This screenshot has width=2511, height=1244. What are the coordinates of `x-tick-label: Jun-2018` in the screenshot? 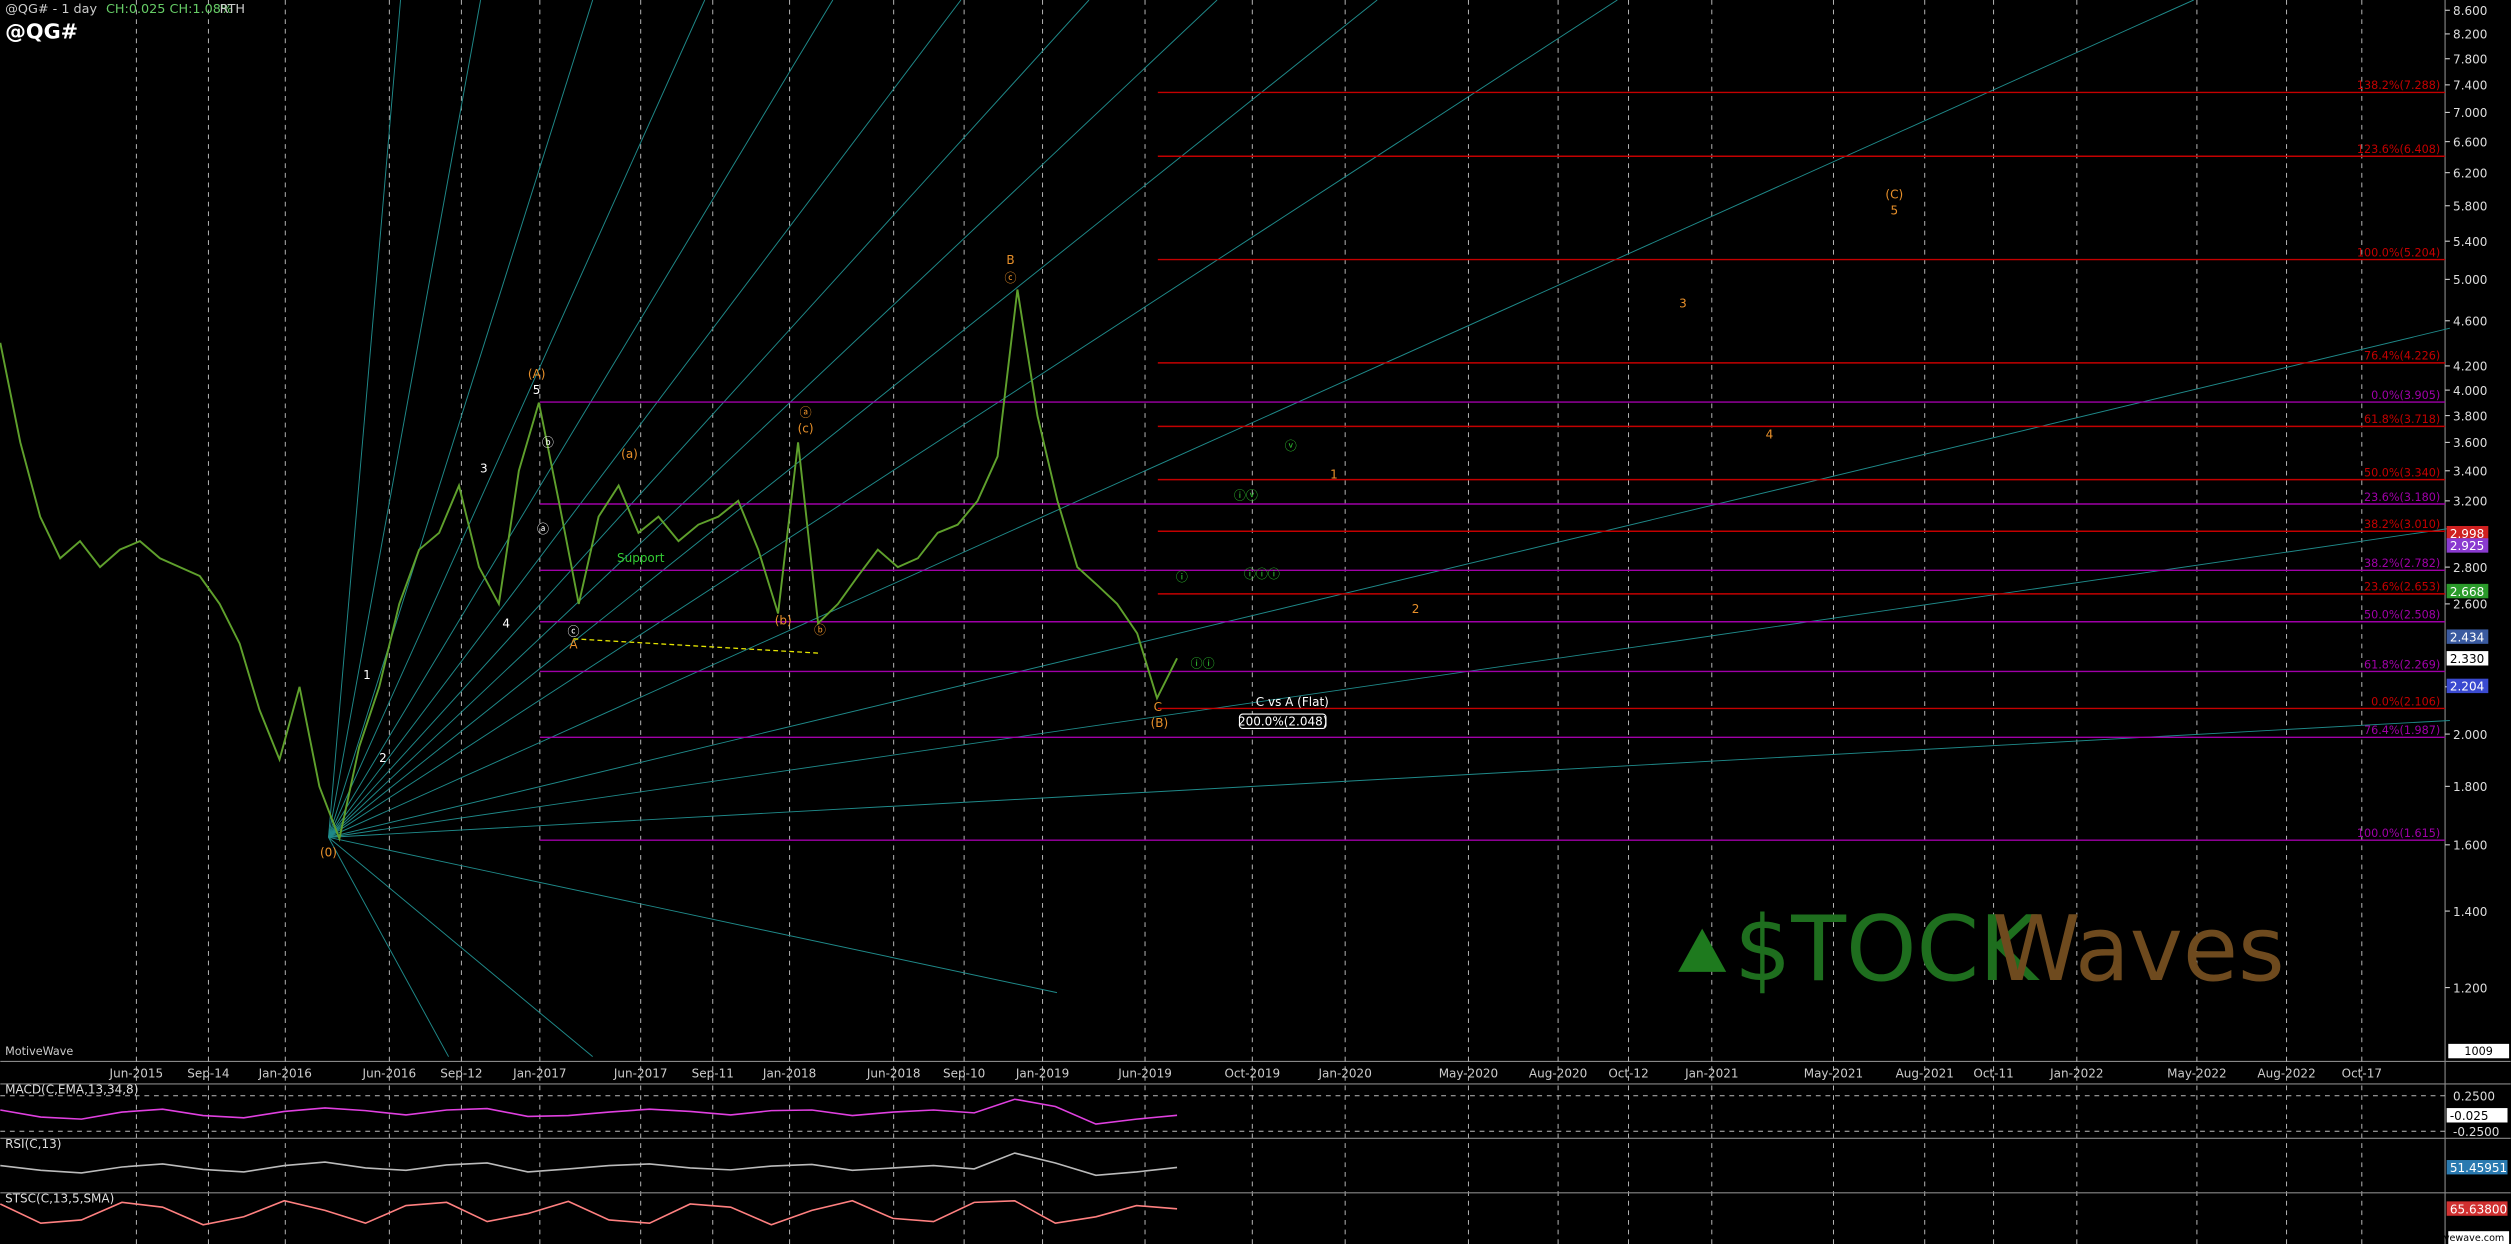 It's located at (893, 1073).